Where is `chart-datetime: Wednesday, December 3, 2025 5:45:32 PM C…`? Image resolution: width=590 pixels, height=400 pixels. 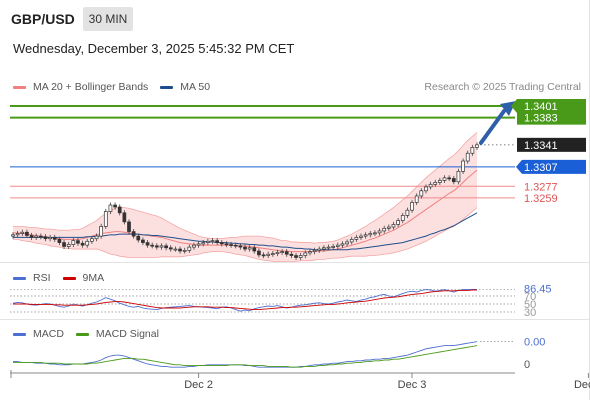 chart-datetime: Wednesday, December 3, 2025 5:45:32 PM C… is located at coordinates (154, 48).